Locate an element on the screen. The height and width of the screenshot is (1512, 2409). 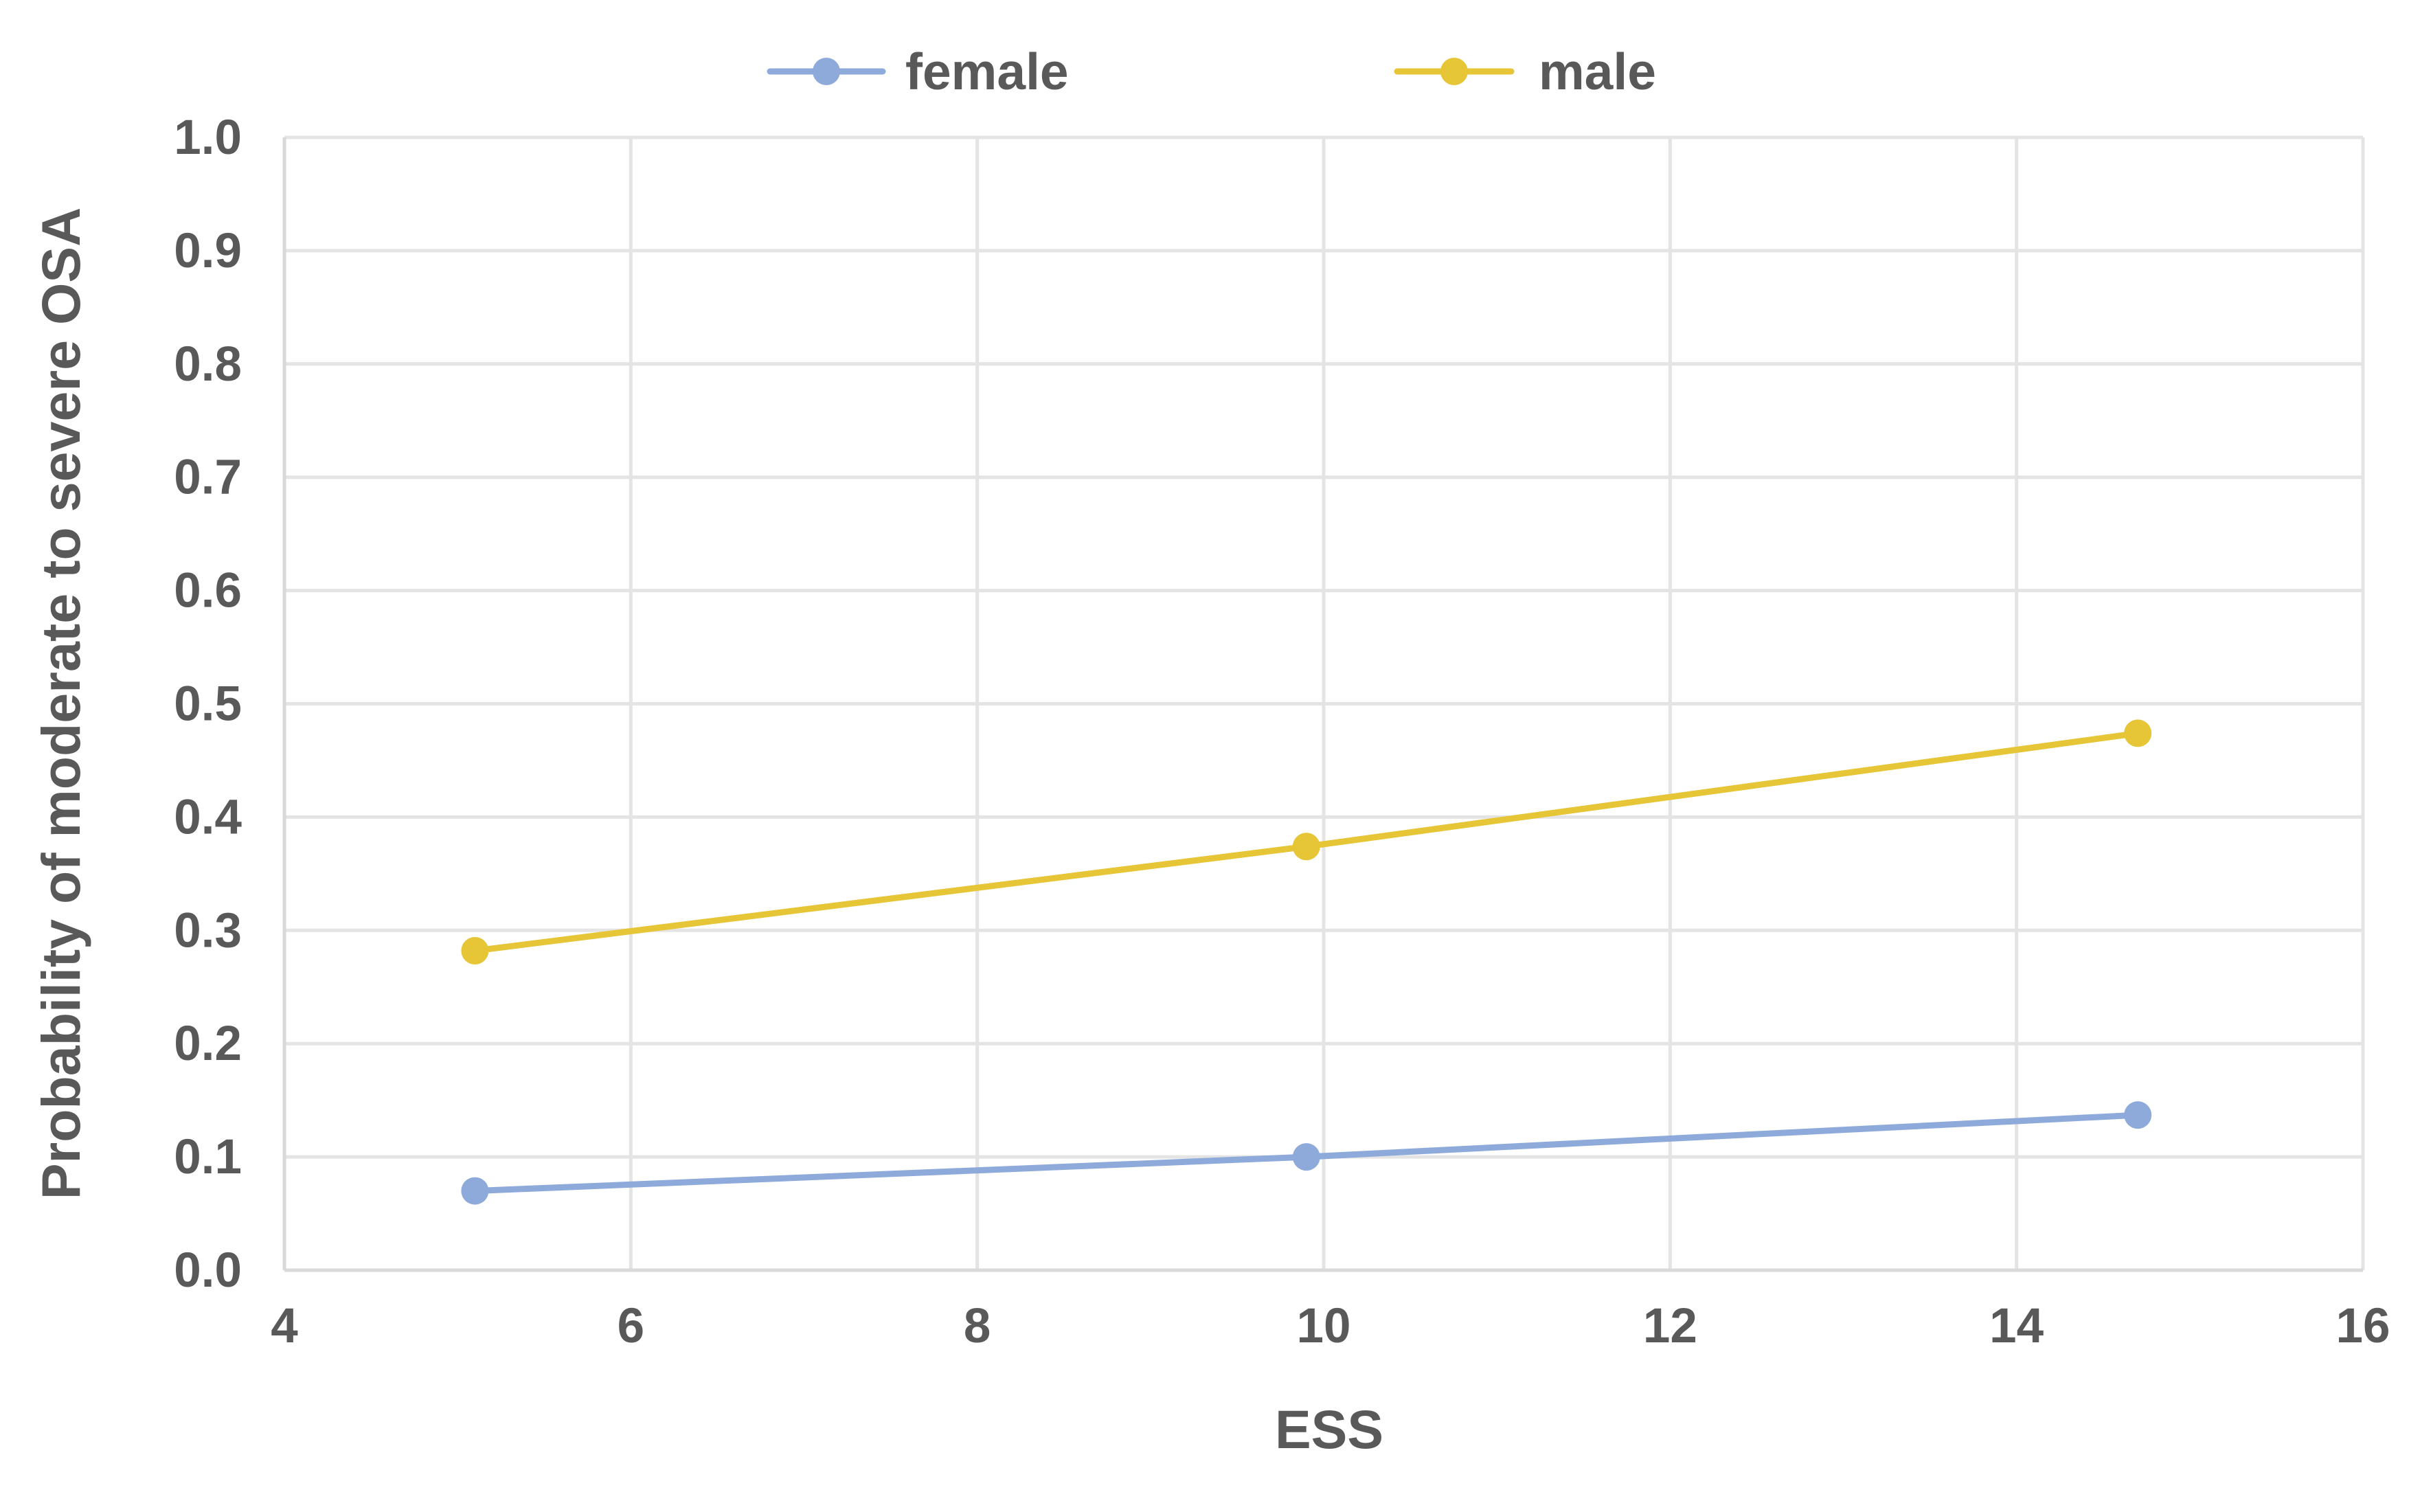
y-tick-label: 0.6 is located at coordinates (208, 591).